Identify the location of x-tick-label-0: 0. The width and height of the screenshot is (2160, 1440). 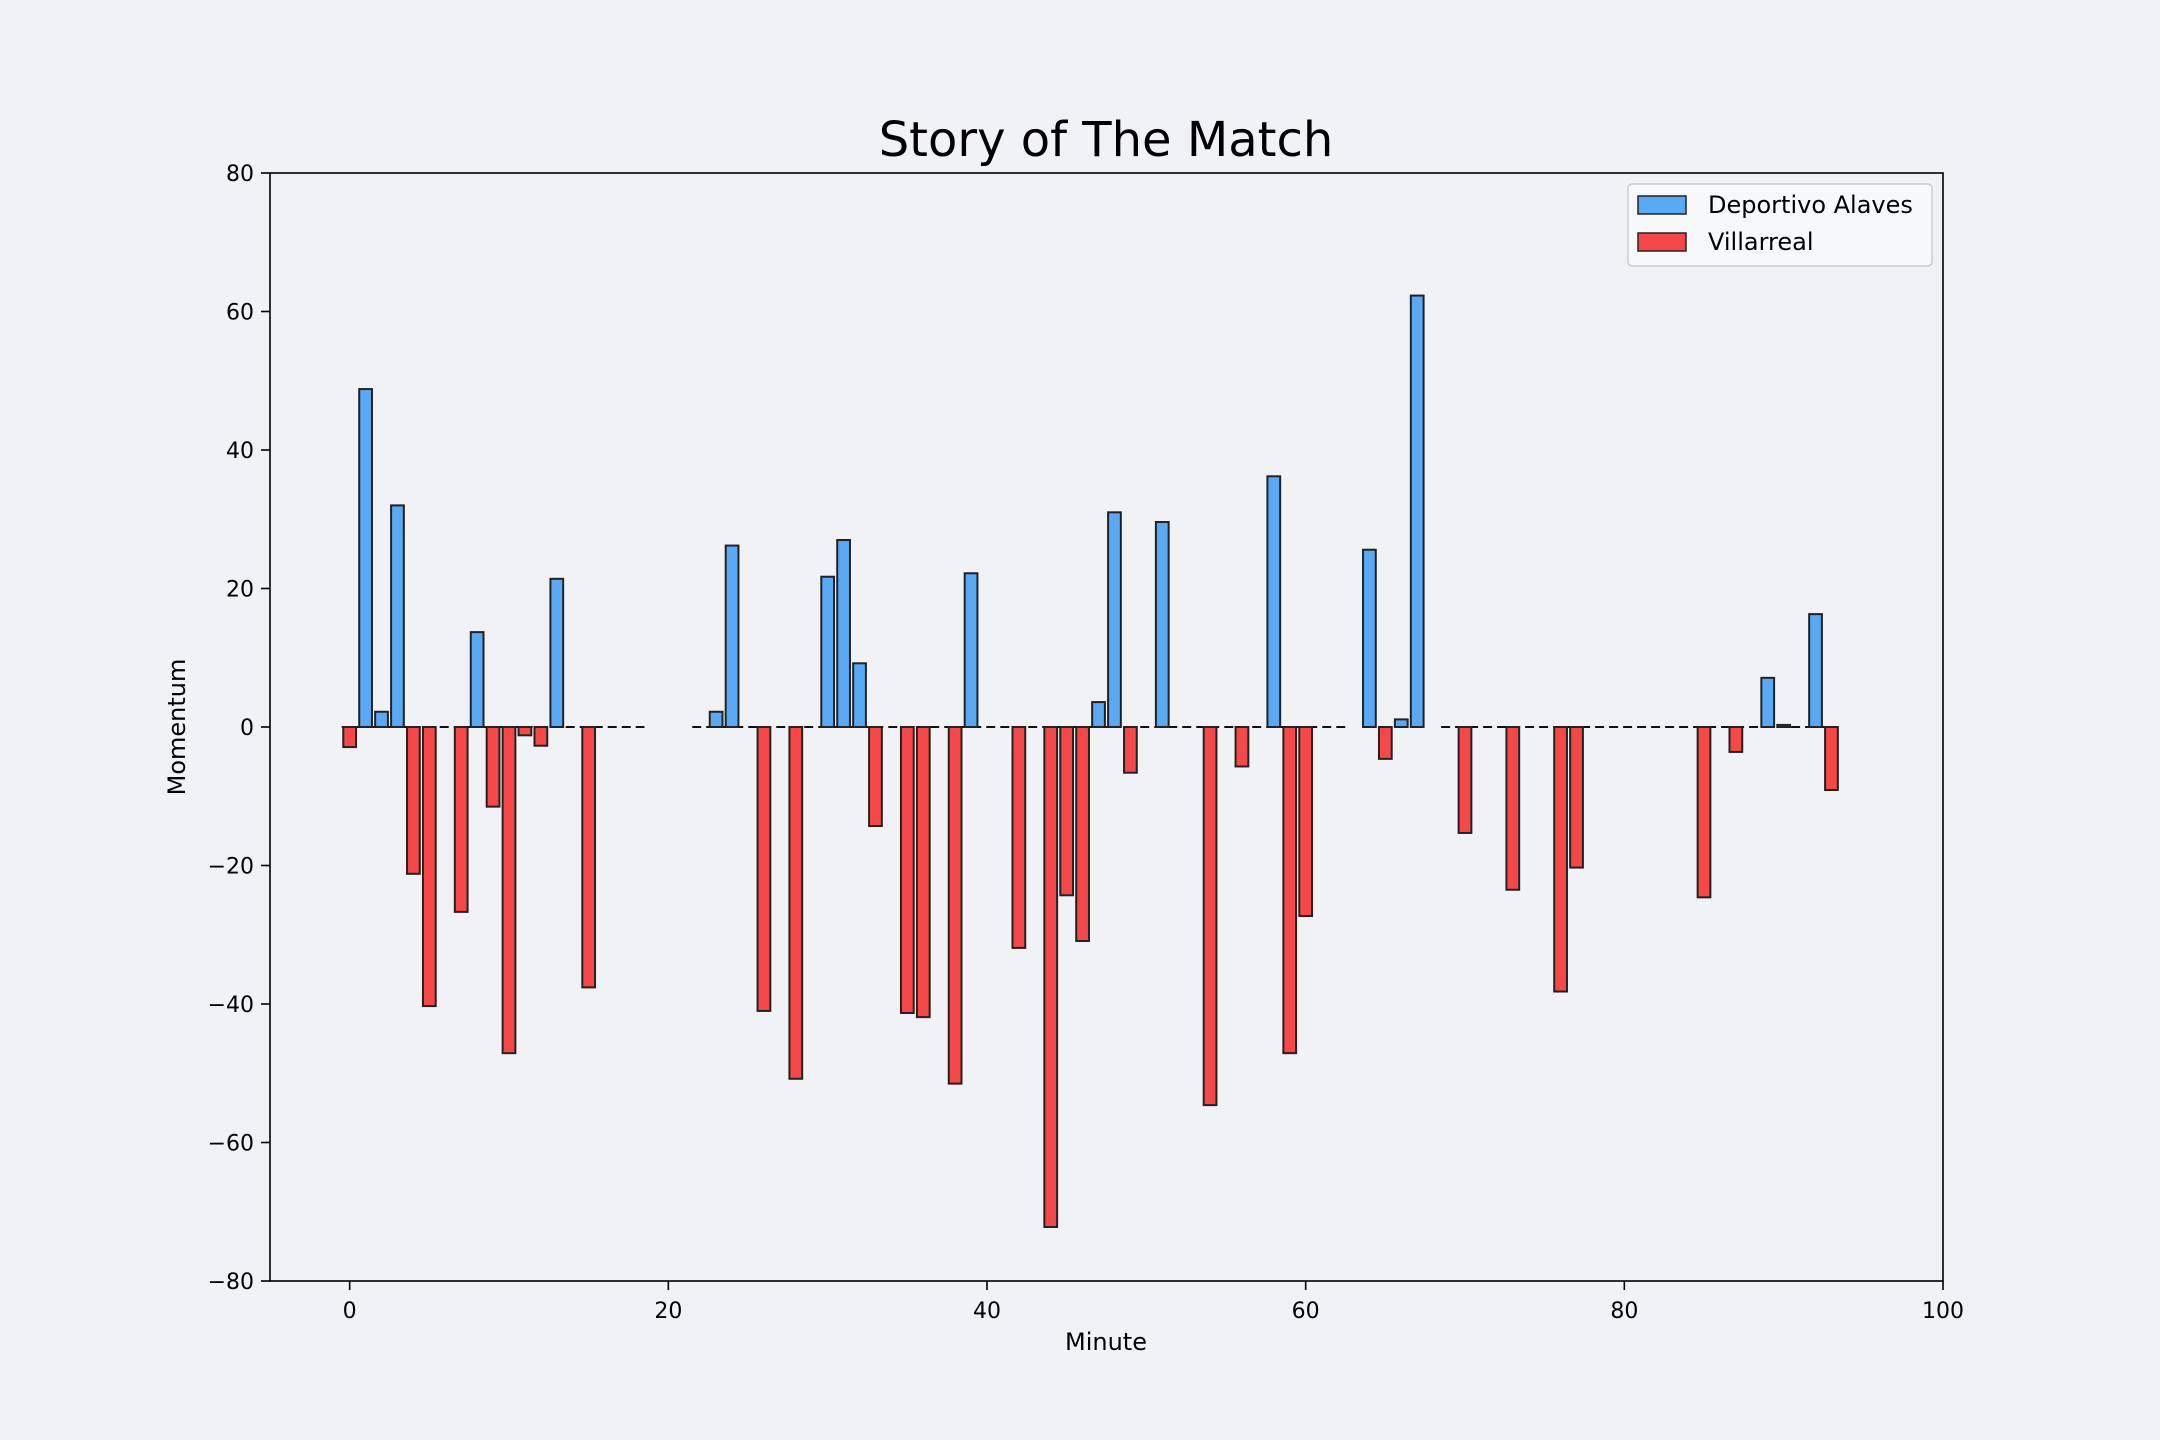
(350, 1311).